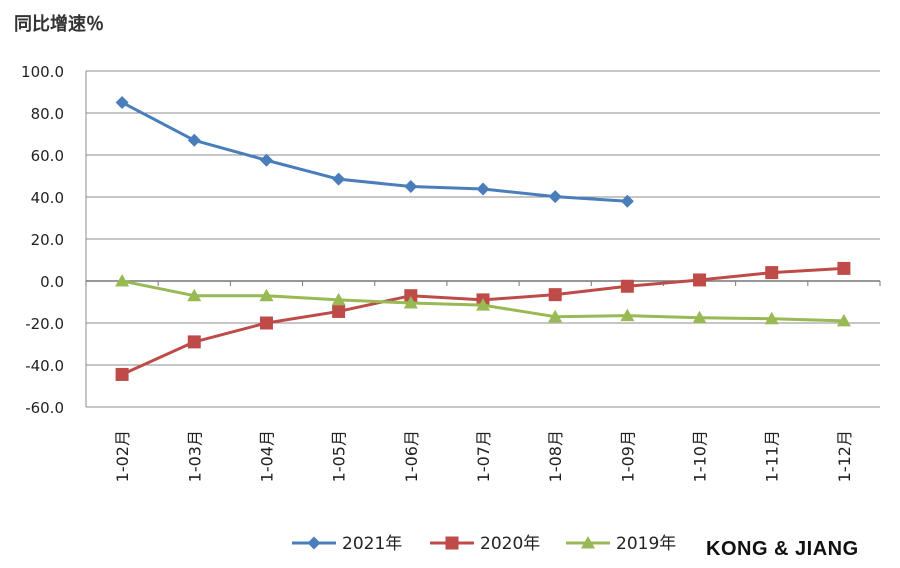  What do you see at coordinates (47, 198) in the screenshot?
I see `y-tick-label: 40.0` at bounding box center [47, 198].